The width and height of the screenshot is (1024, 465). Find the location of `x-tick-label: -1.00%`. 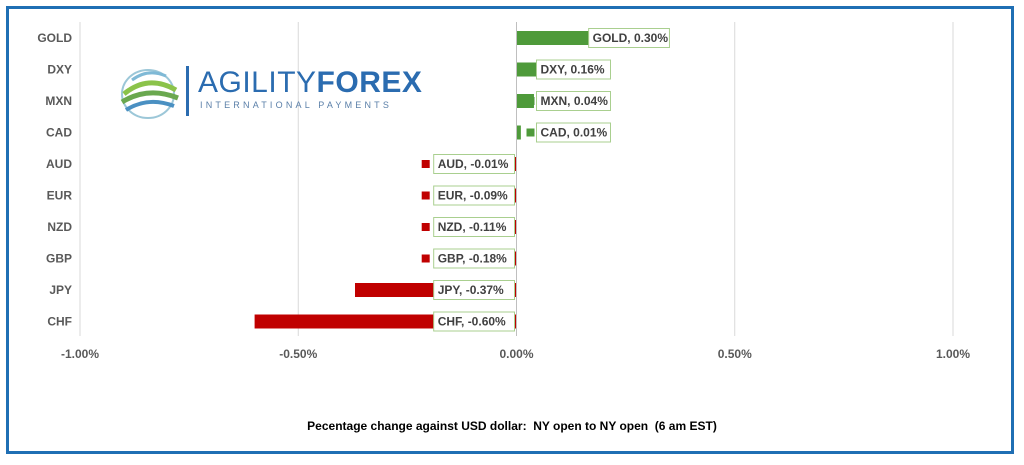

x-tick-label: -1.00% is located at coordinates (80, 354).